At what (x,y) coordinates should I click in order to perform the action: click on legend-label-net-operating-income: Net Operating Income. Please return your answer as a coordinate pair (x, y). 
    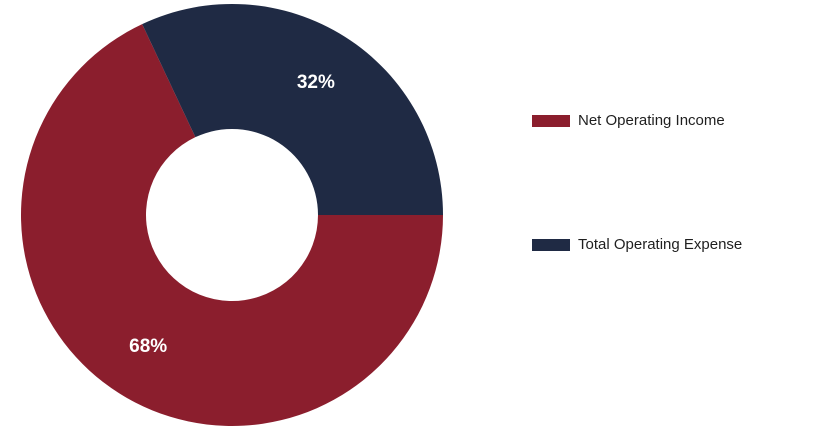
    Looking at the image, I should click on (651, 120).